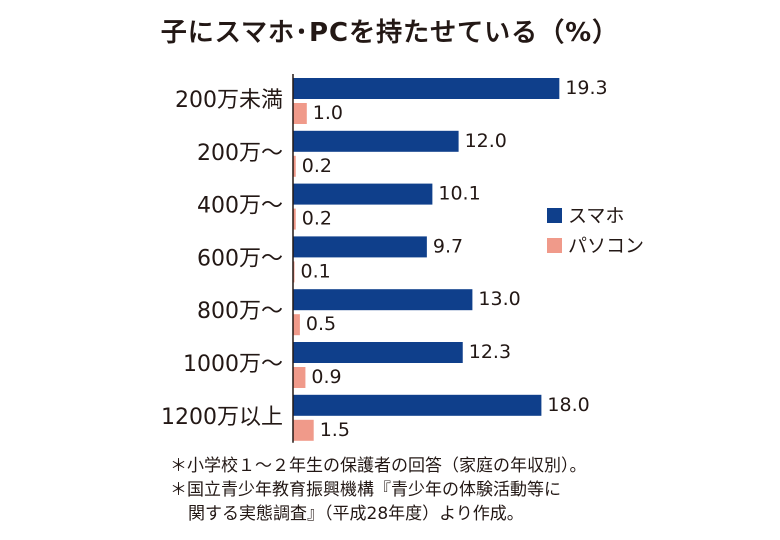  What do you see at coordinates (240, 153) in the screenshot?
I see `category-label: 200万〜` at bounding box center [240, 153].